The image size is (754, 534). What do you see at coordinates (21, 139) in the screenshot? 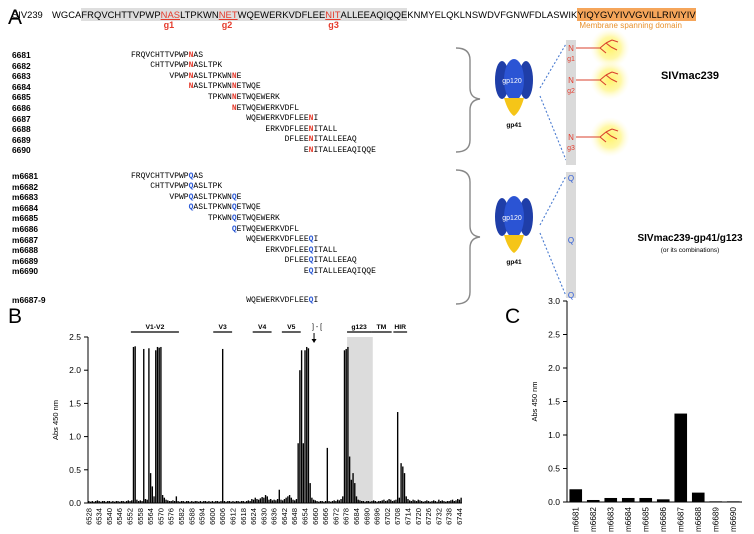
I see `peptide-name: 6689` at bounding box center [21, 139].